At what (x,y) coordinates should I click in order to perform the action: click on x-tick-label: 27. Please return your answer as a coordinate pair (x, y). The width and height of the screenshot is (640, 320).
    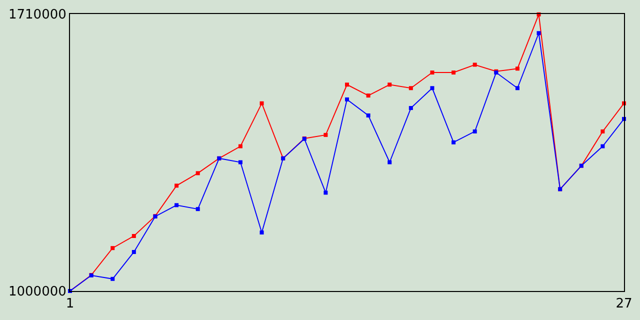
    Looking at the image, I should click on (624, 304).